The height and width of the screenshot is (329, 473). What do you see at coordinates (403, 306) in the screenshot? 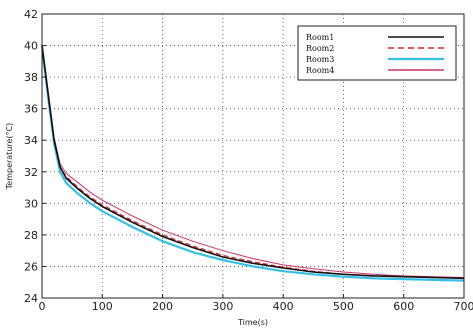
I see `x-tick-label: 600` at bounding box center [403, 306].